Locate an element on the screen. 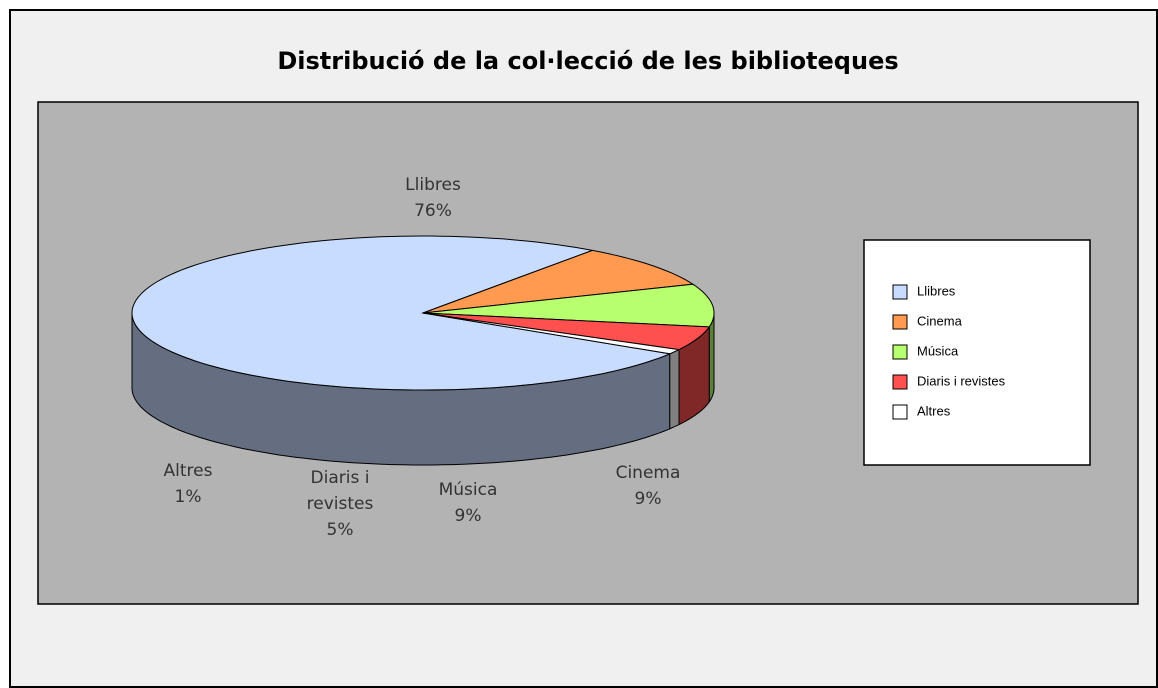 Image resolution: width=1158 pixels, height=688 pixels. data-label-name: Altres is located at coordinates (188, 471).